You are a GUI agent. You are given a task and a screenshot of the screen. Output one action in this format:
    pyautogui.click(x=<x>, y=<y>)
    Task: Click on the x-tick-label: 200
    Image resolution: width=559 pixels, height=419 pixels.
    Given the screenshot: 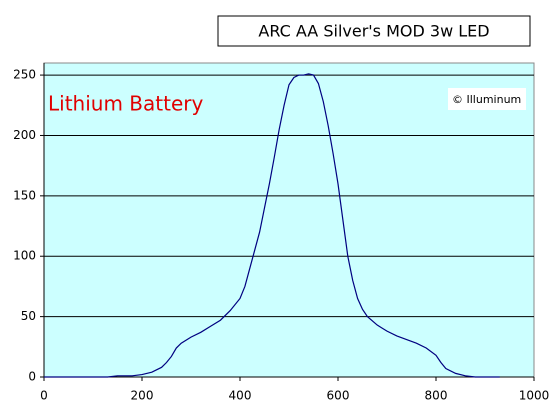 What is the action you would take?
    pyautogui.click(x=142, y=396)
    